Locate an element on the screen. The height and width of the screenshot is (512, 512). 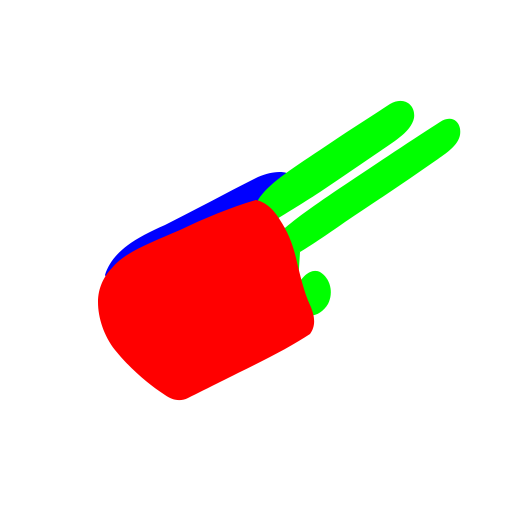
finger-upper is located at coordinates (336, 161).